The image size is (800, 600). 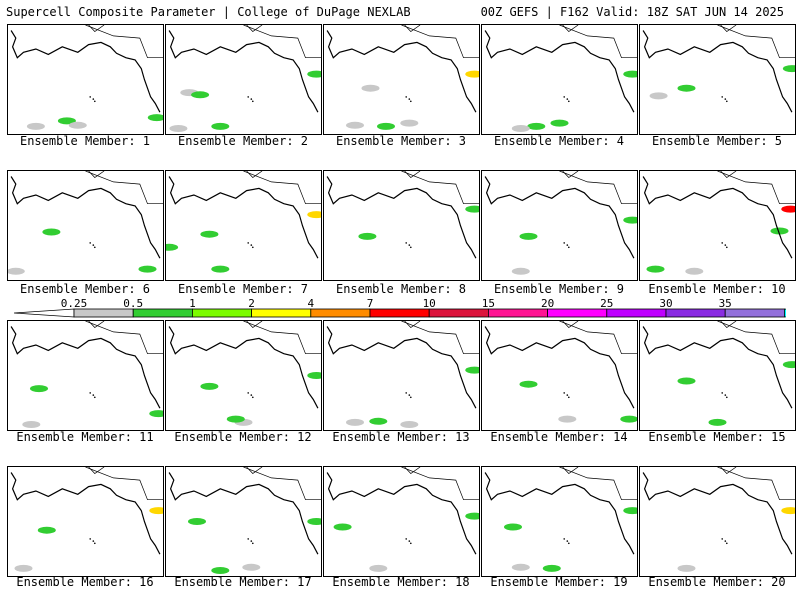 What do you see at coordinates (192, 303) in the screenshot?
I see `colorbar-tick-label: 1` at bounding box center [192, 303].